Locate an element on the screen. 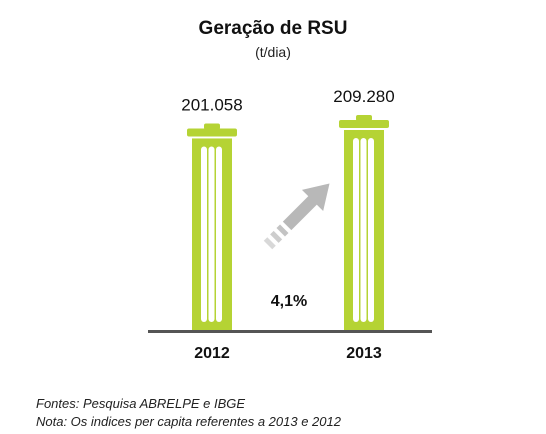  tick-label-2013: 2013 is located at coordinates (364, 353).